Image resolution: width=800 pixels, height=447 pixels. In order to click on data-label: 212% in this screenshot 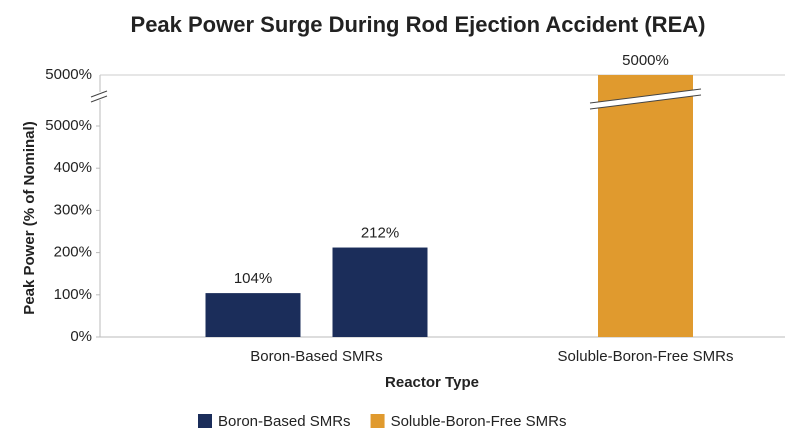, I will do `click(380, 233)`.